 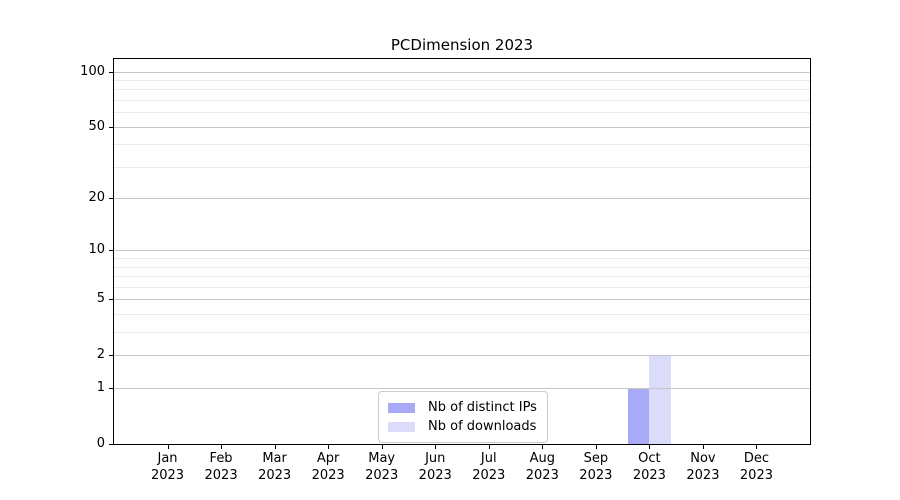 What do you see at coordinates (756, 467) in the screenshot?
I see `x-tick-label: Dec 2023` at bounding box center [756, 467].